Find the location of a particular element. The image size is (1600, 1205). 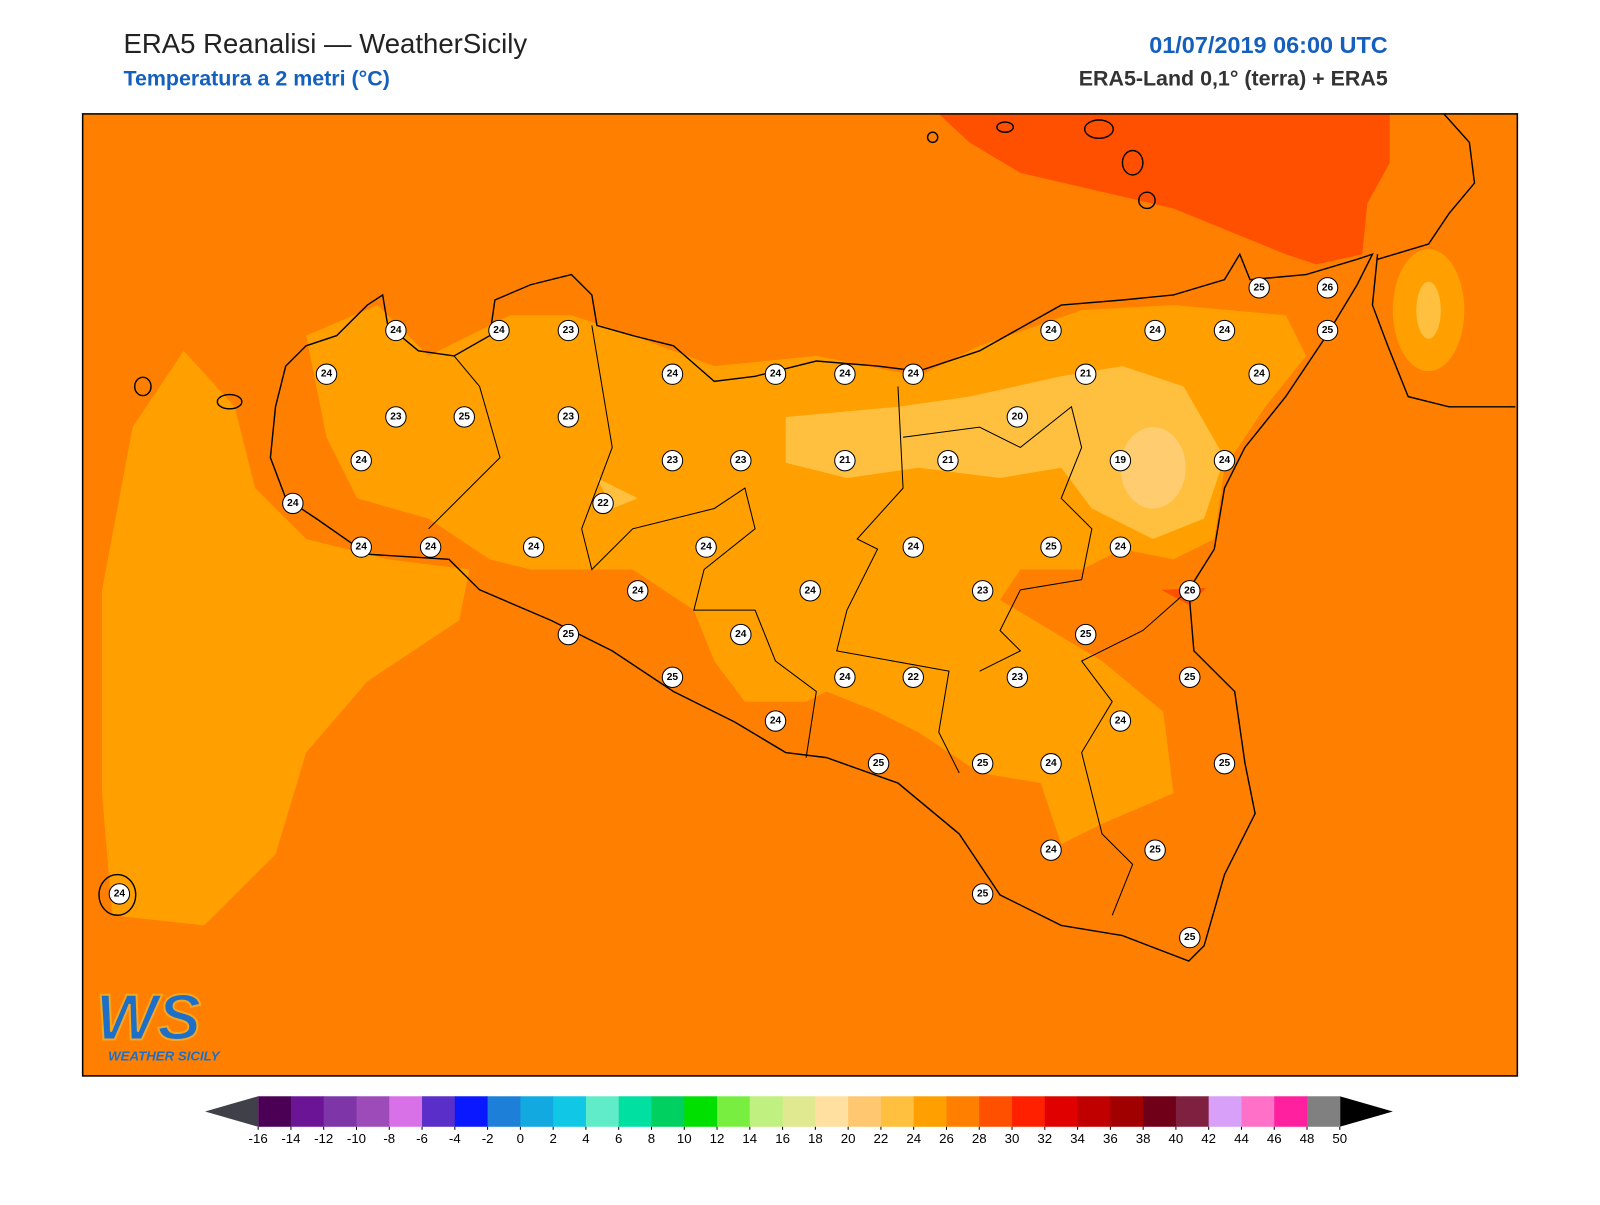

date: 01/07/2019 06:00 UTC is located at coordinates (1268, 45).